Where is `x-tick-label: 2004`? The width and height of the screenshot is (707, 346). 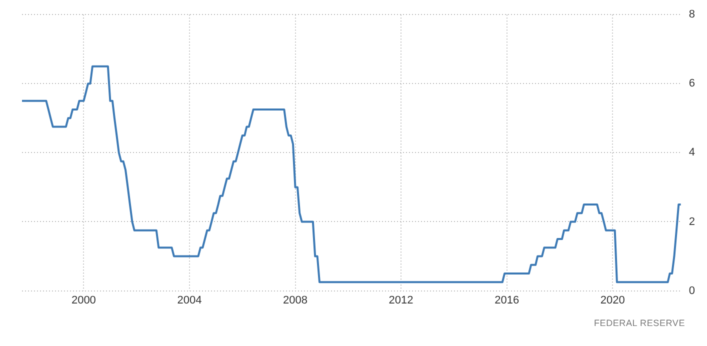
x-tick-label: 2004 is located at coordinates (189, 300).